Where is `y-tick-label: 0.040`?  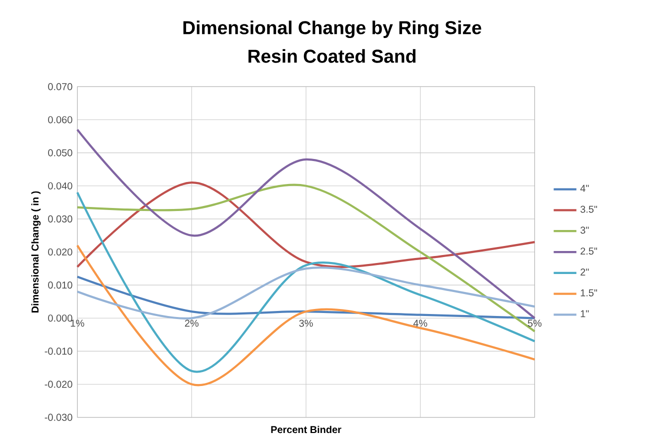
y-tick-label: 0.040 is located at coordinates (60, 186).